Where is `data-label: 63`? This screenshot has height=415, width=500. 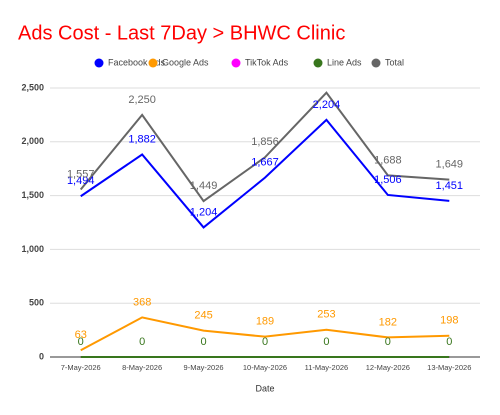 data-label: 63 is located at coordinates (81, 335).